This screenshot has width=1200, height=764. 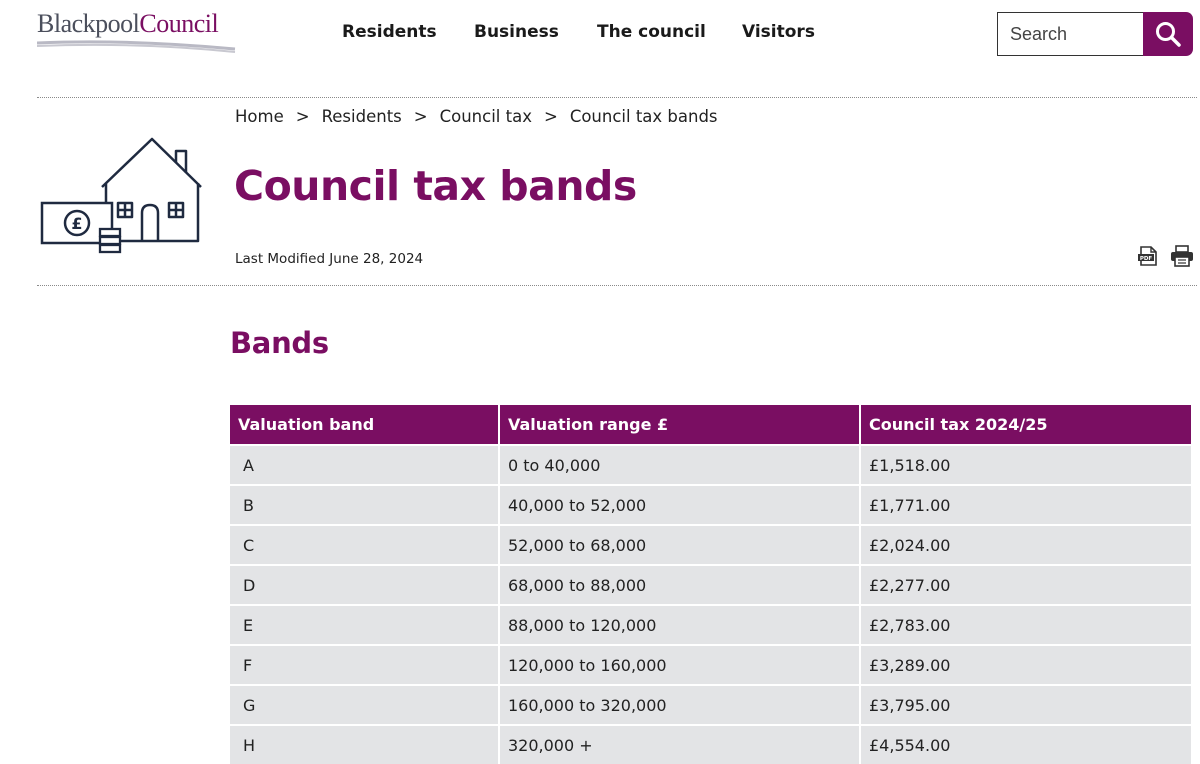 What do you see at coordinates (361, 116) in the screenshot?
I see `breadcrumb-residents: Residents` at bounding box center [361, 116].